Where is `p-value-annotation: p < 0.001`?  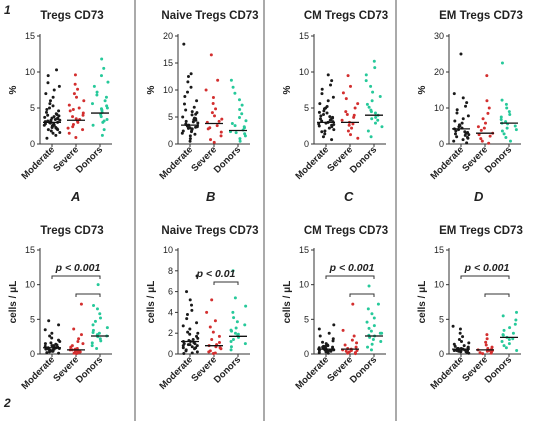
p-value-annotation: p < 0.001 is located at coordinates (487, 268).